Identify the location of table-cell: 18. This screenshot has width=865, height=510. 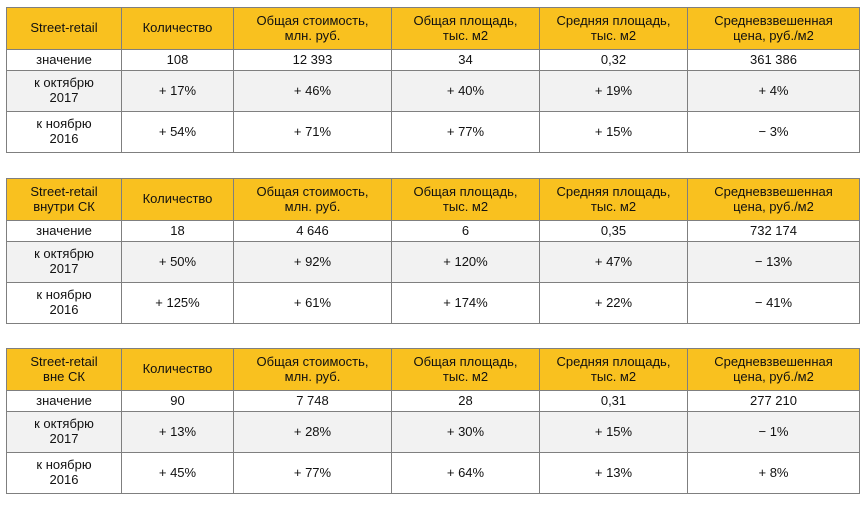
(177, 231).